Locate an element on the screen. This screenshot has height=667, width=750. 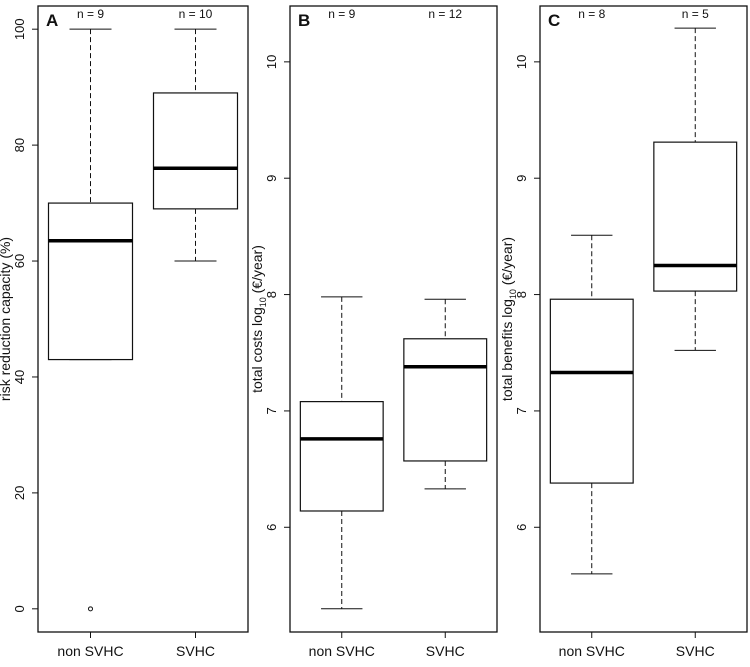
n-label: n = 10 is located at coordinates (196, 14).